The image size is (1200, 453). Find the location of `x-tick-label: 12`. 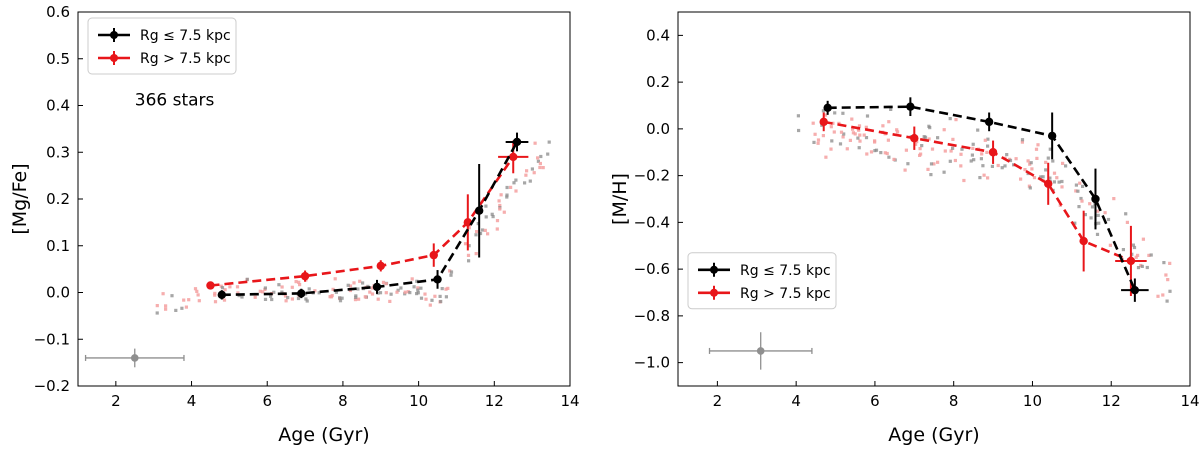

x-tick-label: 12 is located at coordinates (1111, 401).